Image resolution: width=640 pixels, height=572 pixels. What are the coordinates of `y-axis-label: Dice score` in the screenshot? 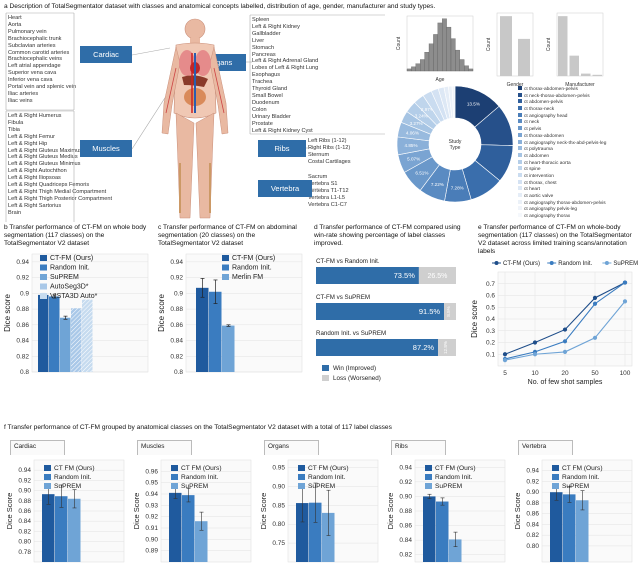 It's located at (161, 313).